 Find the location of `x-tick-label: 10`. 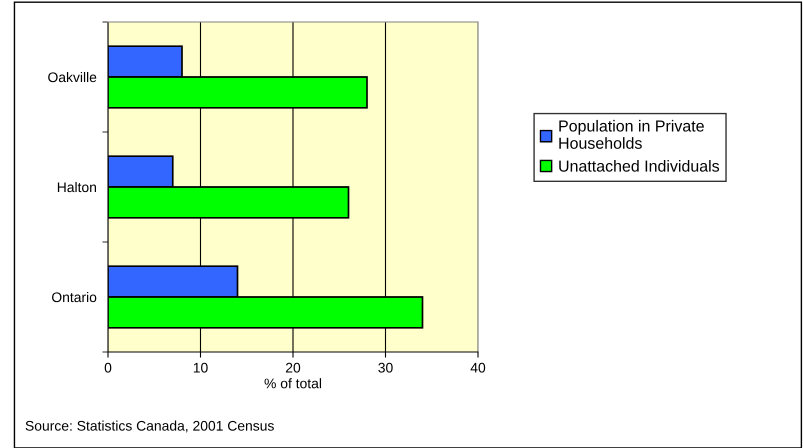

x-tick-label: 10 is located at coordinates (201, 367).